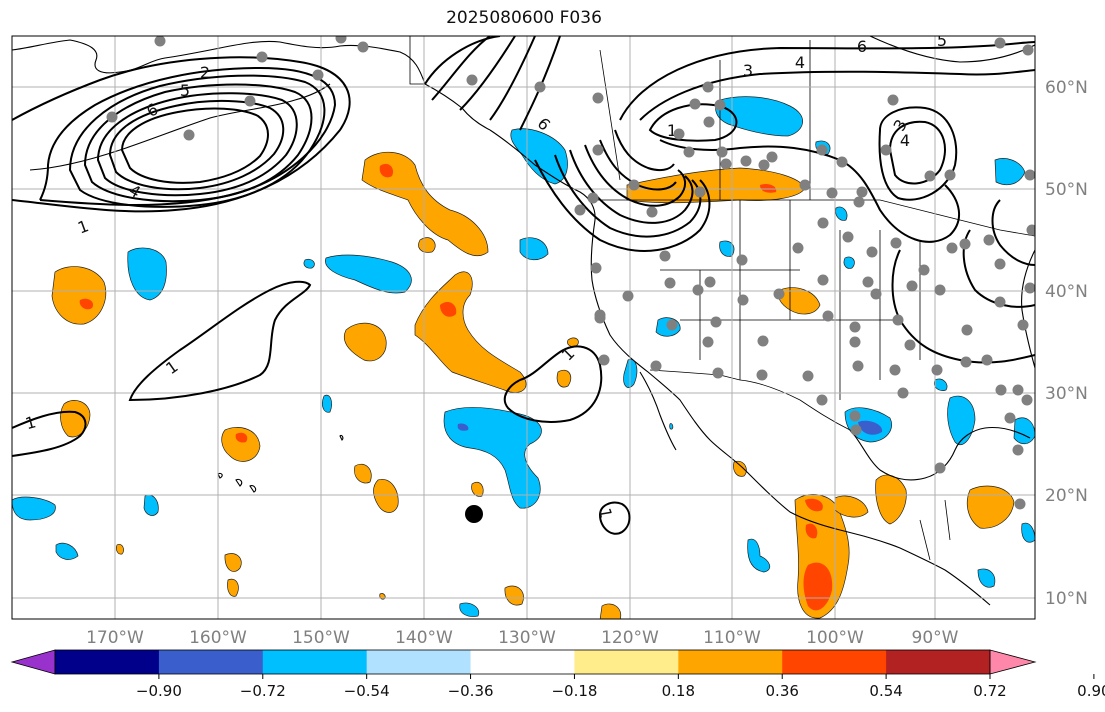  Describe the element at coordinates (942, 40) in the screenshot. I see `contour-label: 5` at that location.